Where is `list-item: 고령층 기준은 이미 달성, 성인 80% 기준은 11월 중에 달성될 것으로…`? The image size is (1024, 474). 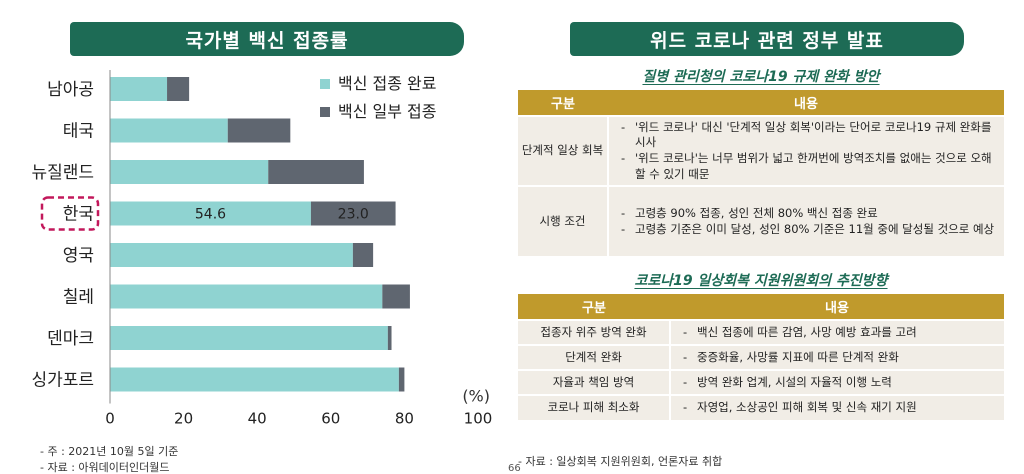 list-item: 고령층 기준은 이미 달성, 성인 80% 기준은 11월 중에 달성될 것으로… is located at coordinates (807, 230).